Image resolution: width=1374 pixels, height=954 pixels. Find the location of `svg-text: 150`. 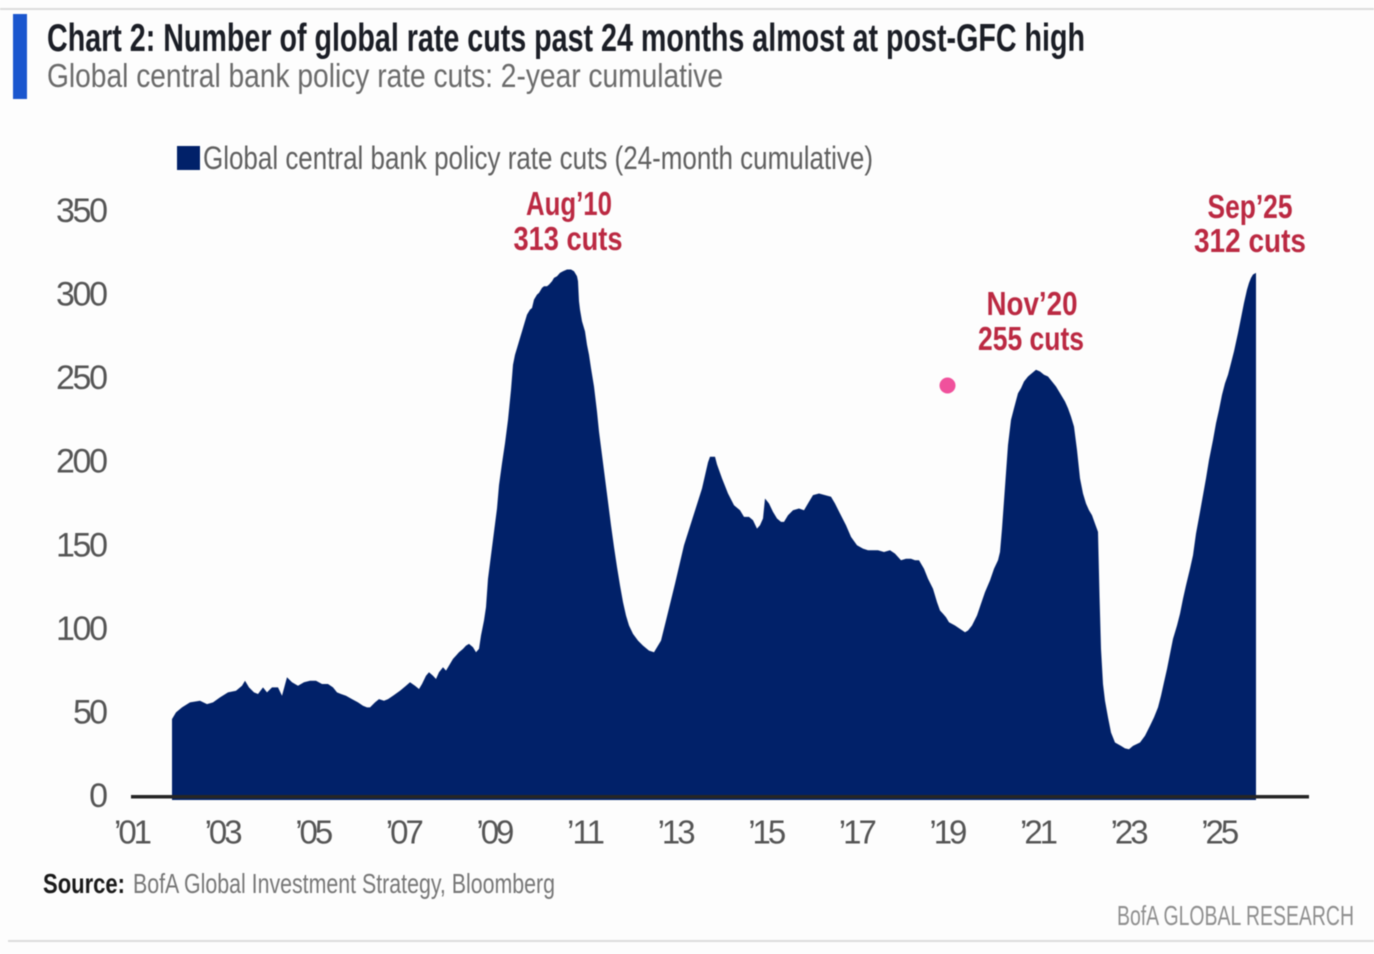

svg-text: 150 is located at coordinates (82, 545).